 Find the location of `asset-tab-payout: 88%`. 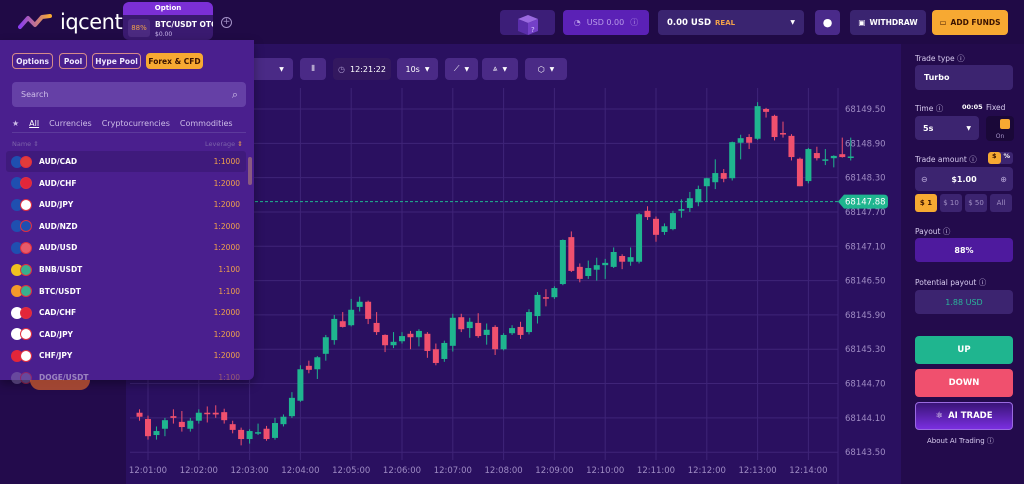

asset-tab-payout: 88% is located at coordinates (139, 28).